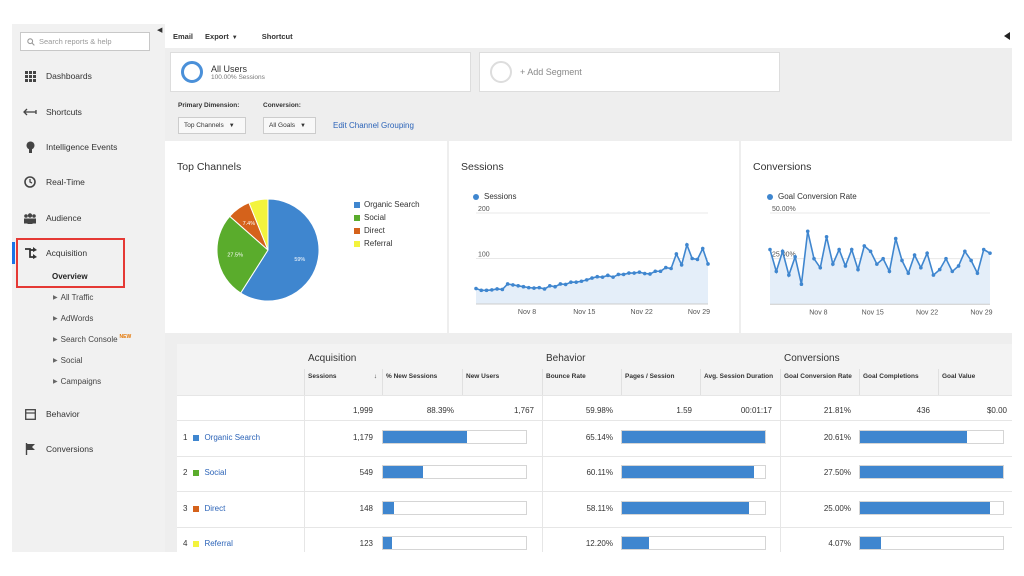 The image size is (1024, 576). What do you see at coordinates (375, 376) in the screenshot?
I see `sort-desc-icon: ↓` at bounding box center [375, 376].